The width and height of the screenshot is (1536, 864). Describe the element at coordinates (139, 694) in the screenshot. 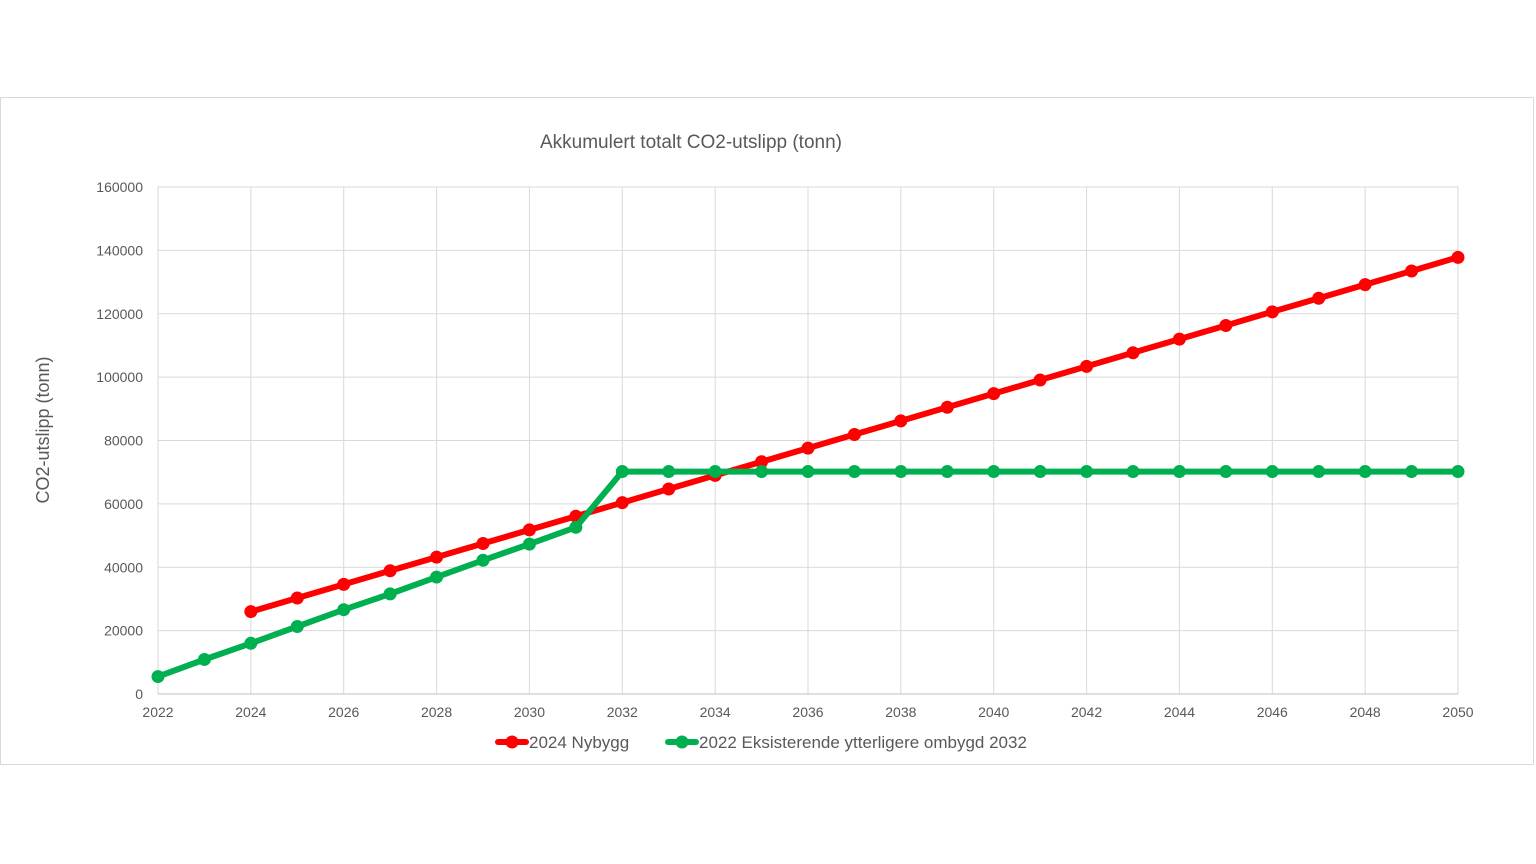

I see `y-tick-label: 0` at that location.